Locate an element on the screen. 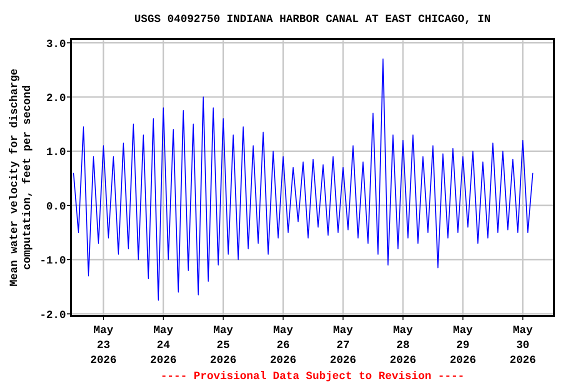 The image size is (576, 384). y-tick-label: 3.0 is located at coordinates (56, 44).